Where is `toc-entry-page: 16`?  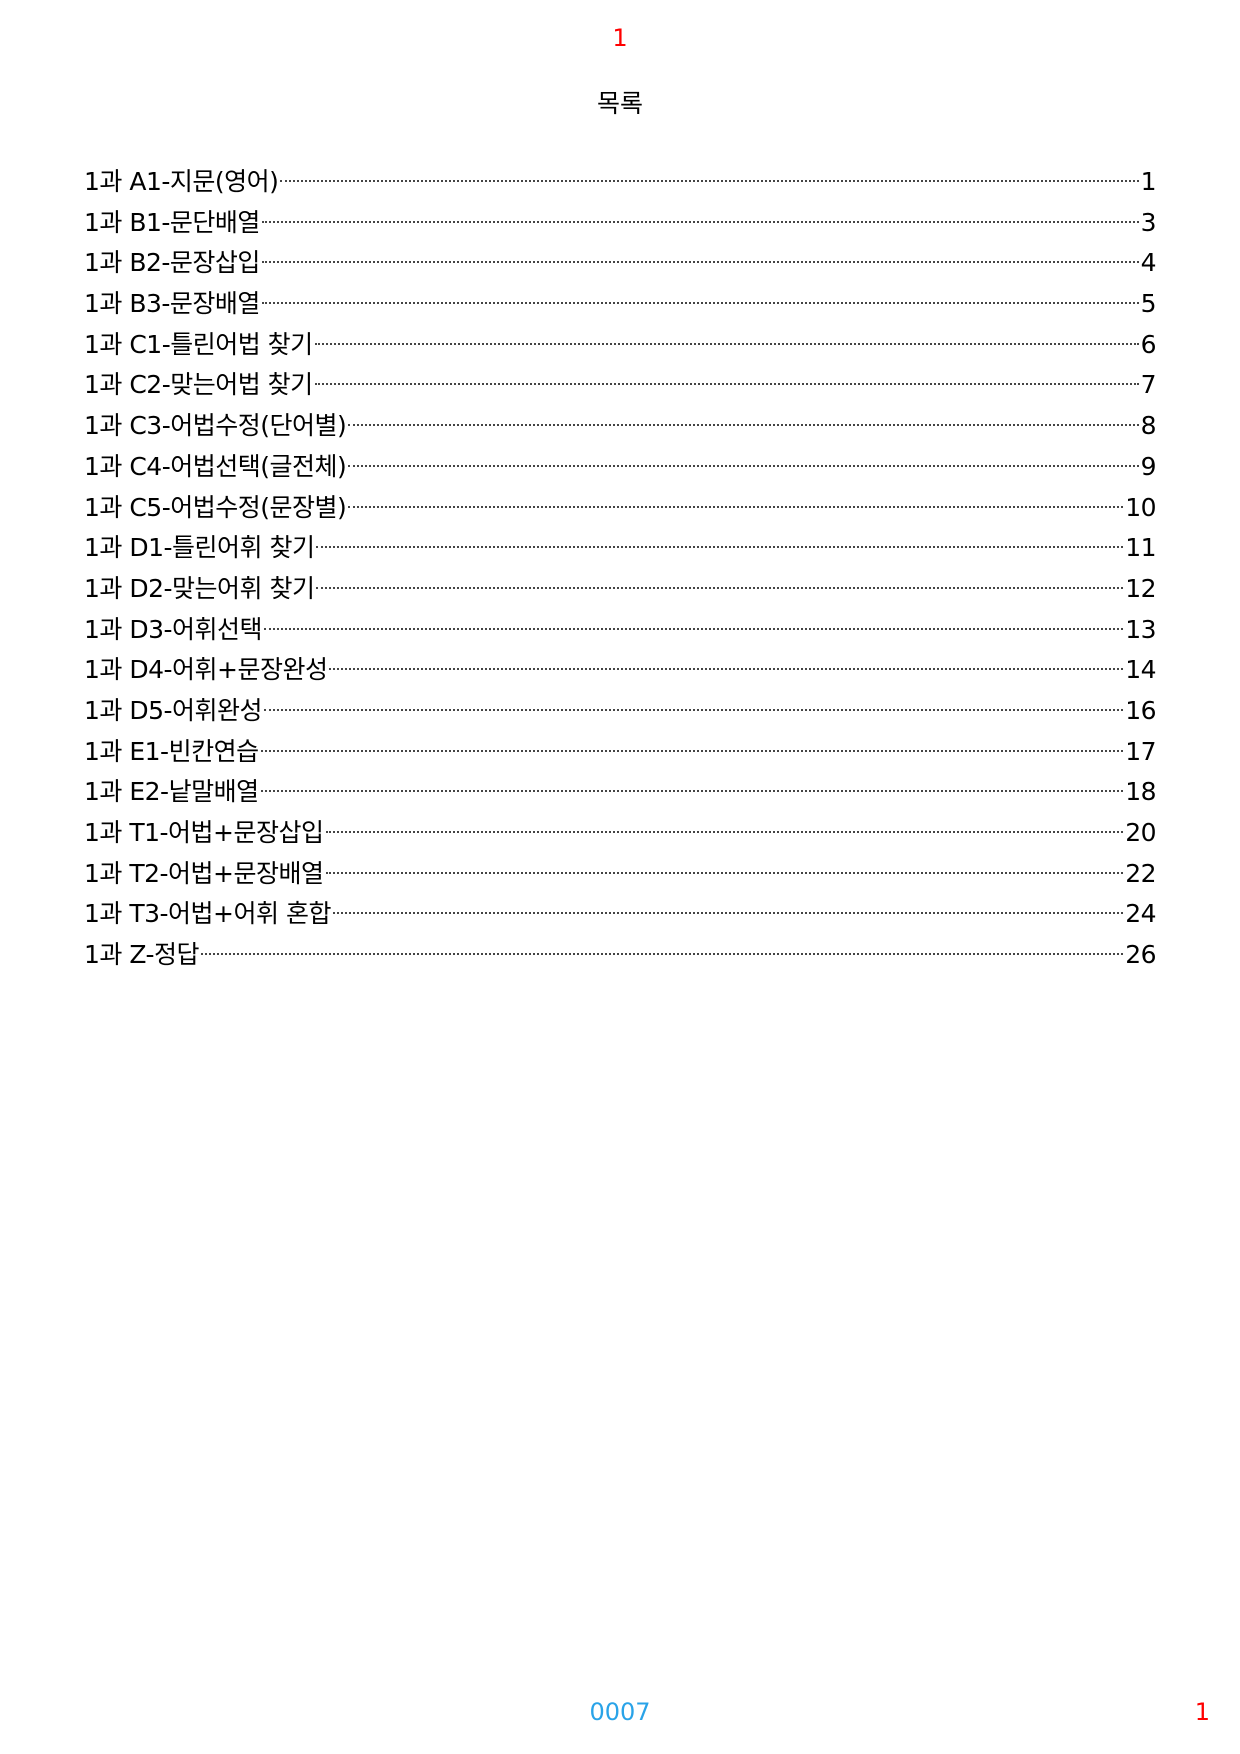
toc-entry-page: 16 is located at coordinates (1140, 710).